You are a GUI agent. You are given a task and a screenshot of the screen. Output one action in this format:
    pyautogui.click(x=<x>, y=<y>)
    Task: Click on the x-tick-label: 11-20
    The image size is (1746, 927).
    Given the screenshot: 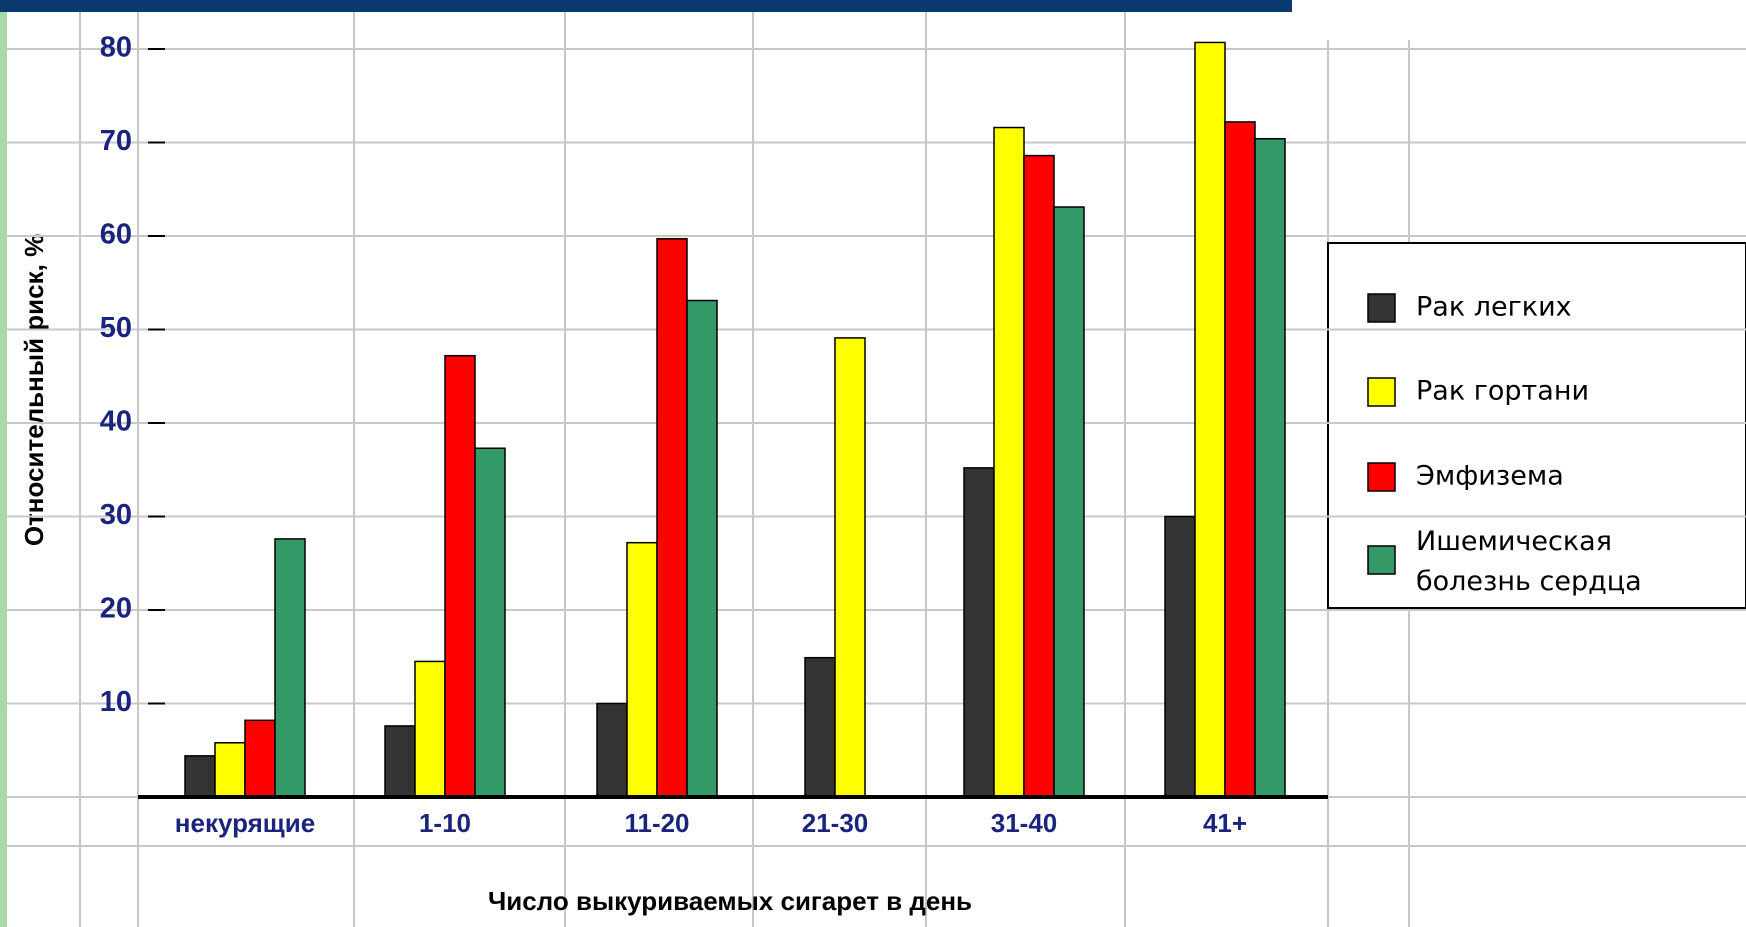 What is the action you would take?
    pyautogui.click(x=656, y=823)
    